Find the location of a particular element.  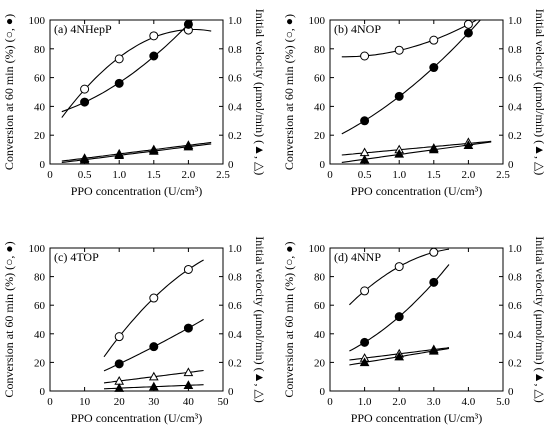

panel-title: (b) 4NOP is located at coordinates (357, 29).